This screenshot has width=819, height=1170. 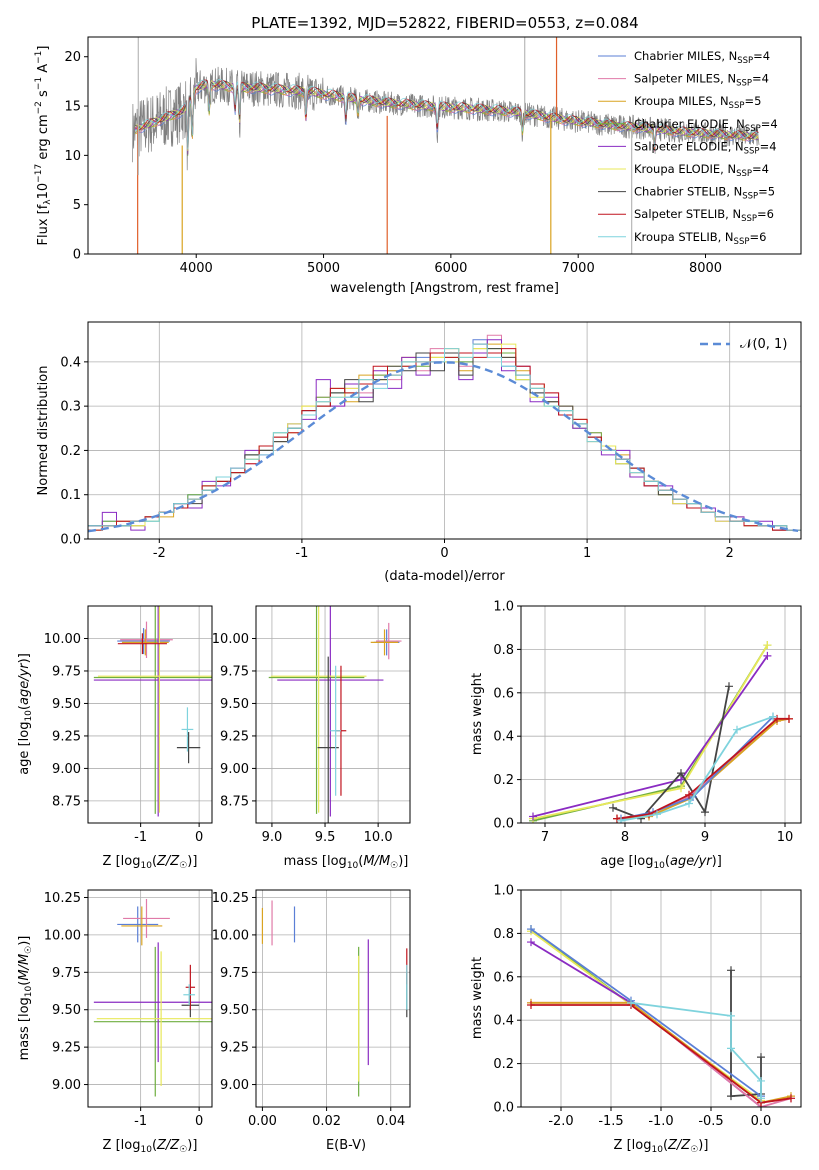 I want to click on legend-label-4: Salpeter ELODIE, NSSP=4, so click(x=705, y=147).